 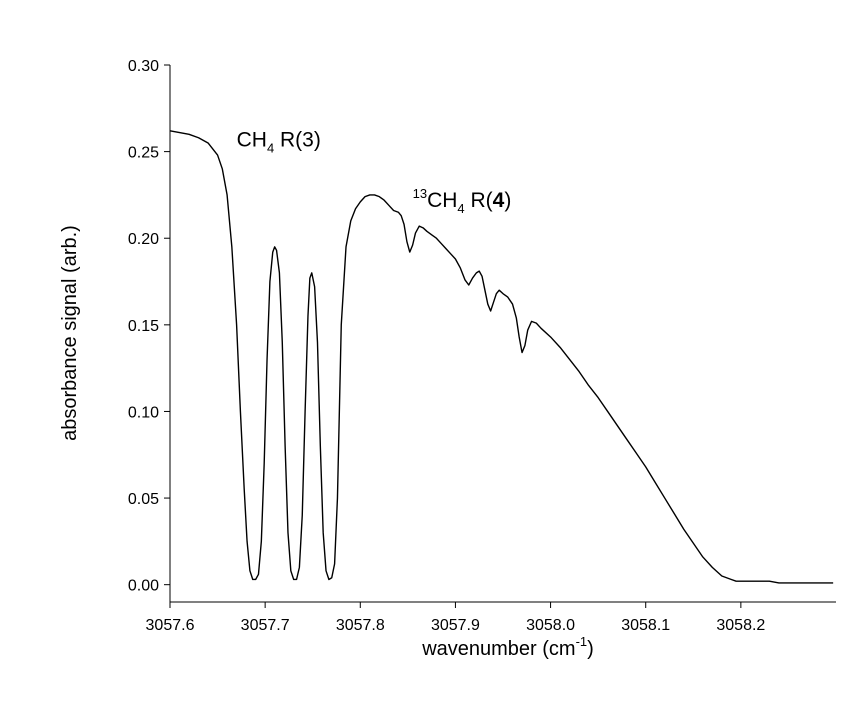 What do you see at coordinates (507, 647) in the screenshot?
I see `x-axis-label: wavenumber (cm-1)` at bounding box center [507, 647].